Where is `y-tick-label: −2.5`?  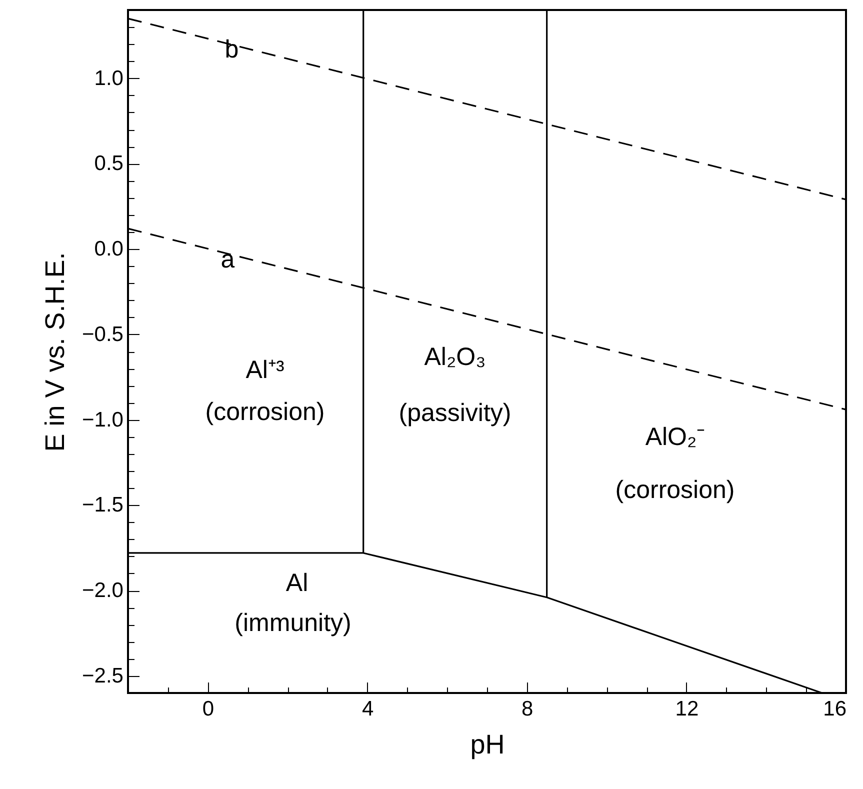
y-tick-label: −2.5 is located at coordinates (103, 676).